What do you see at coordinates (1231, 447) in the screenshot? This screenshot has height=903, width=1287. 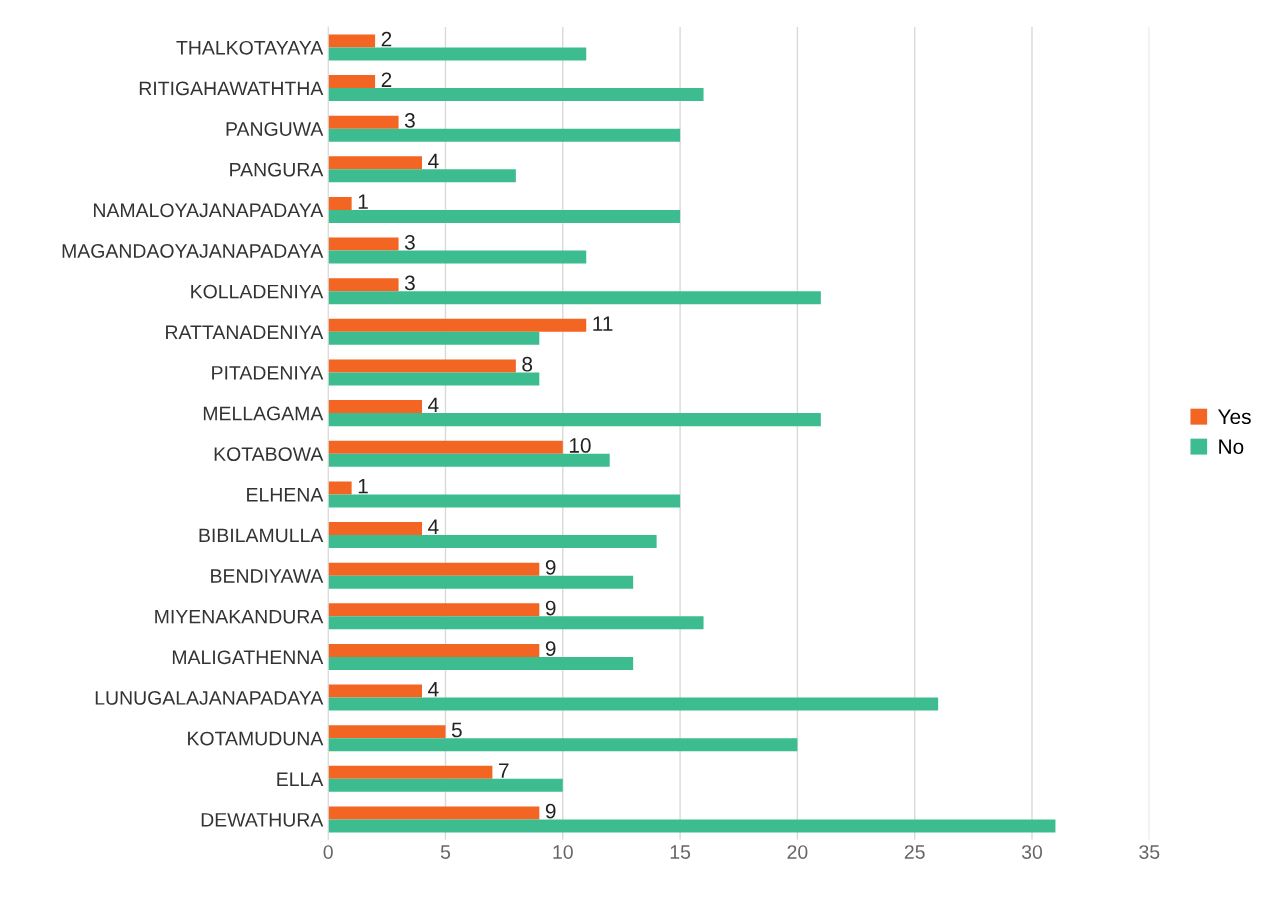 I see `legend-label: No` at bounding box center [1231, 447].